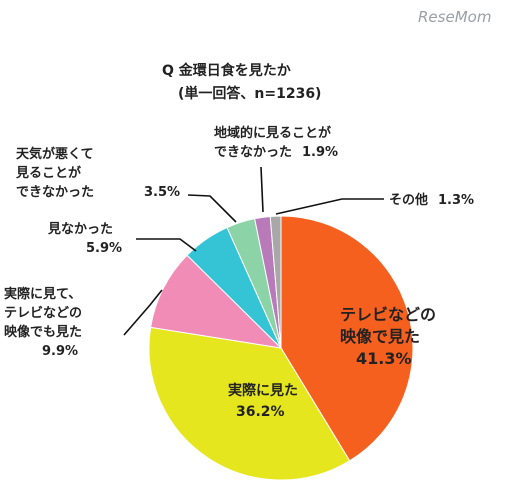 Image resolution: width=507 pixels, height=502 pixels. What do you see at coordinates (456, 200) in the screenshot?
I see `slice-value-7: 1.3%` at bounding box center [456, 200].